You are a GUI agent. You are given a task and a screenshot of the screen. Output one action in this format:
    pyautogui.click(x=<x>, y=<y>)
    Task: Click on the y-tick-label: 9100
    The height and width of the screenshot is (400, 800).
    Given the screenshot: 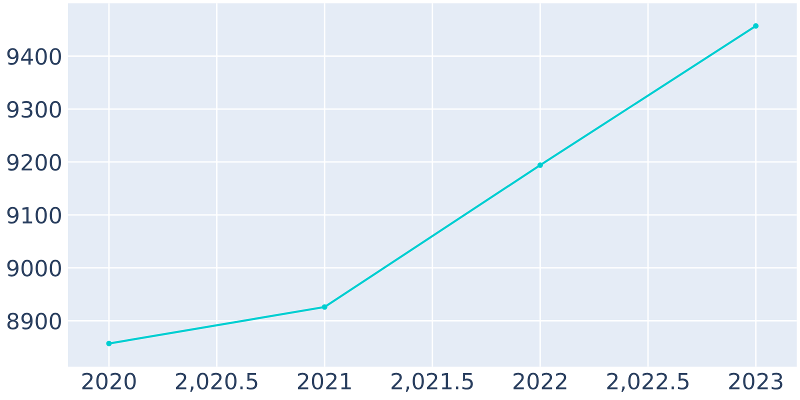 What is the action you would take?
    pyautogui.click(x=34, y=215)
    